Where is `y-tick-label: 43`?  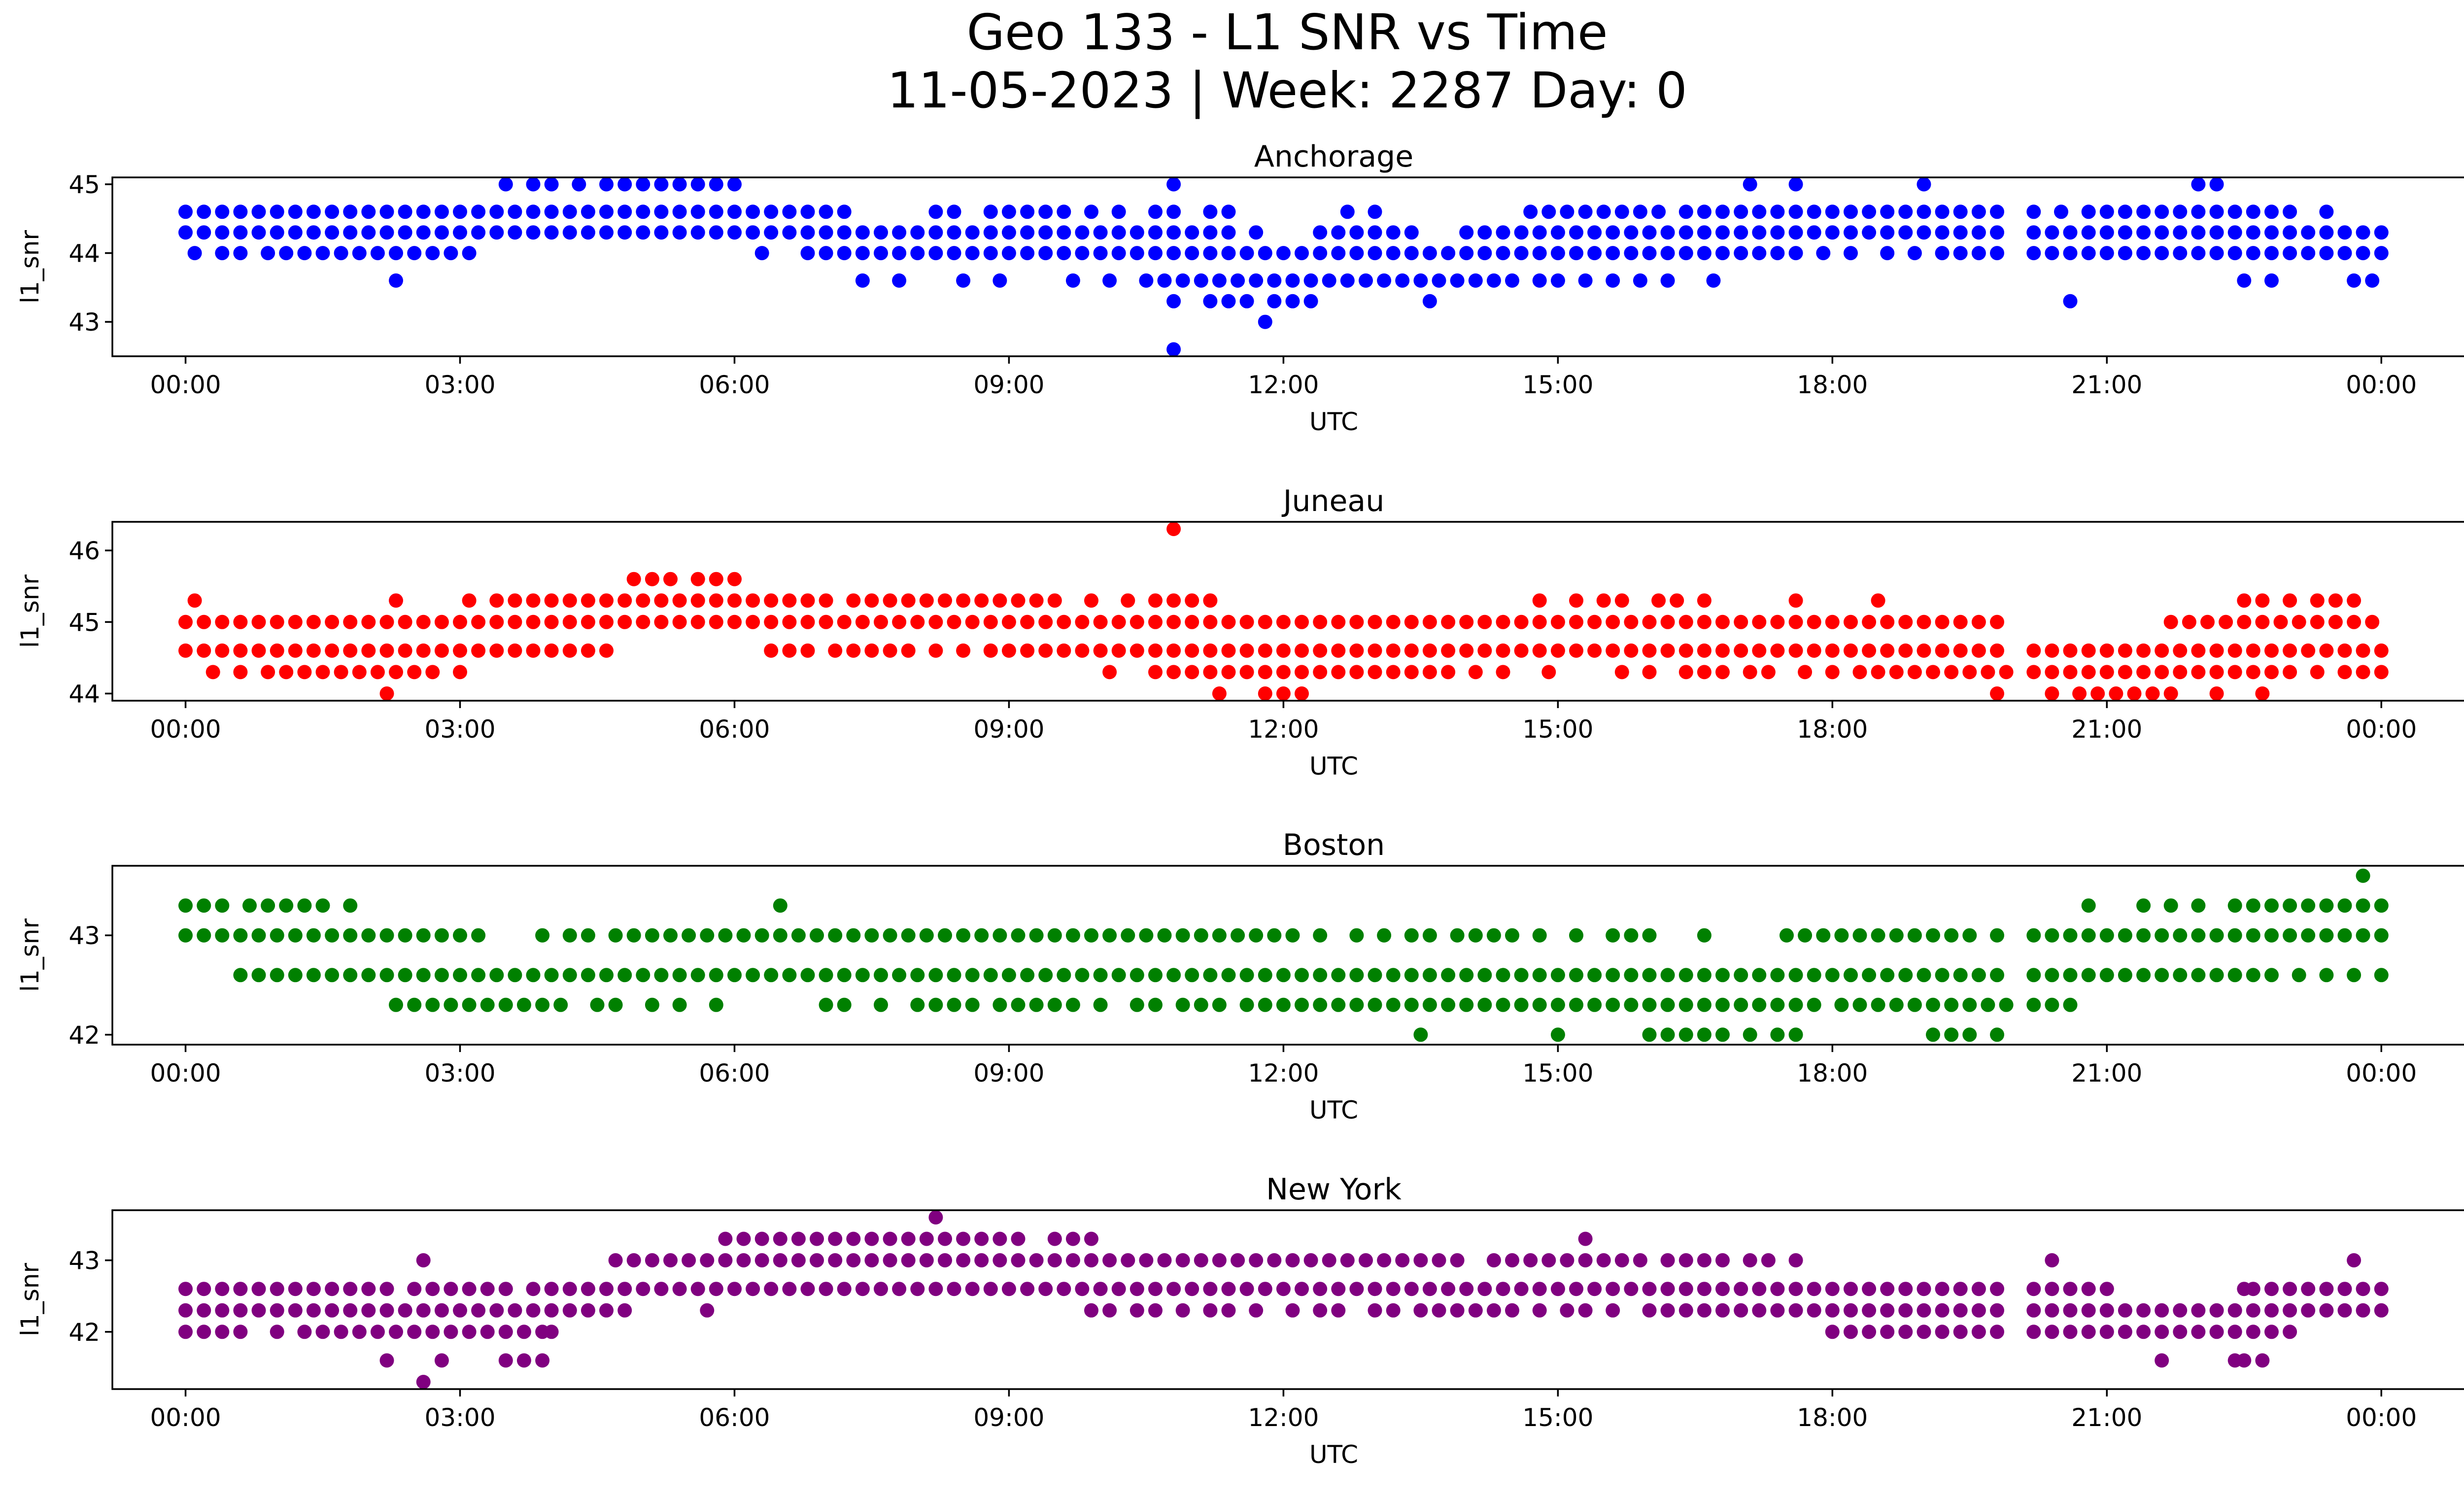
y-tick-label: 43 is located at coordinates (84, 1261).